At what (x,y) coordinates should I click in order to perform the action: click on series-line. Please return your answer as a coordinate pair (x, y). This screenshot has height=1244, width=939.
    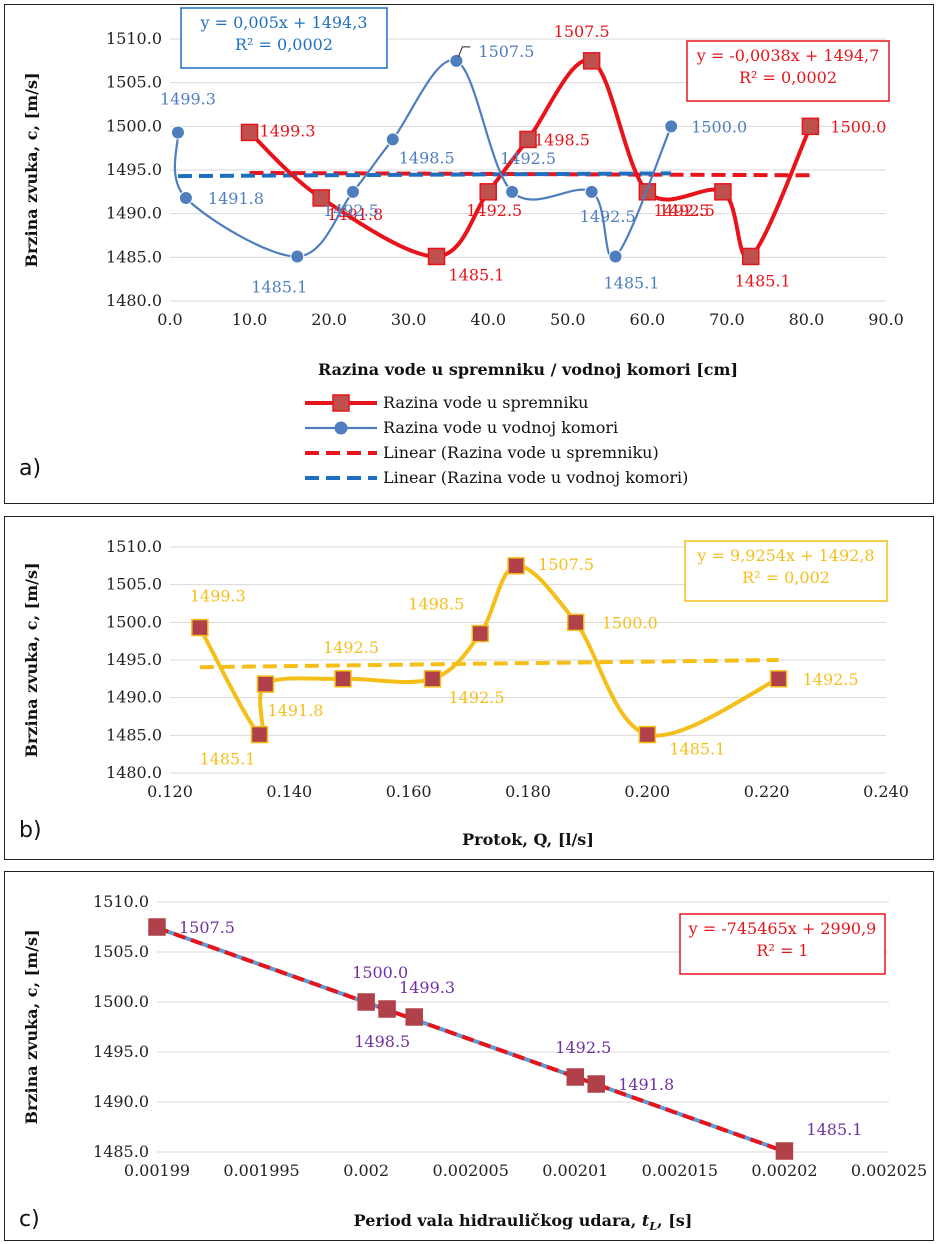
    Looking at the image, I should click on (423, 159).